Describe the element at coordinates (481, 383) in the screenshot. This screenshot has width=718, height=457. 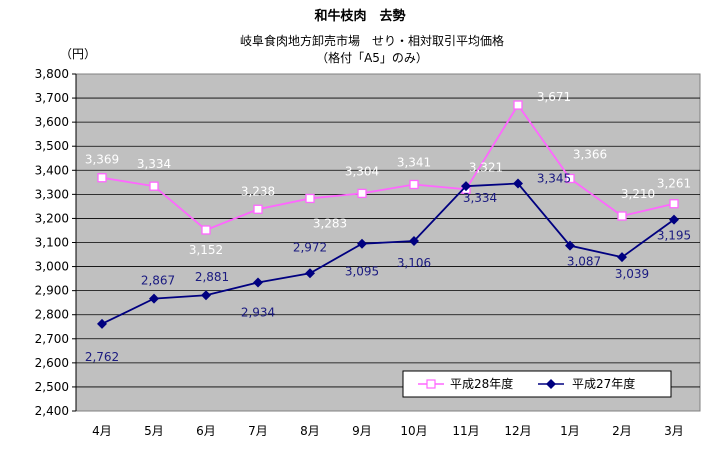
I see `legend-label-h28: 平成28年度` at that location.